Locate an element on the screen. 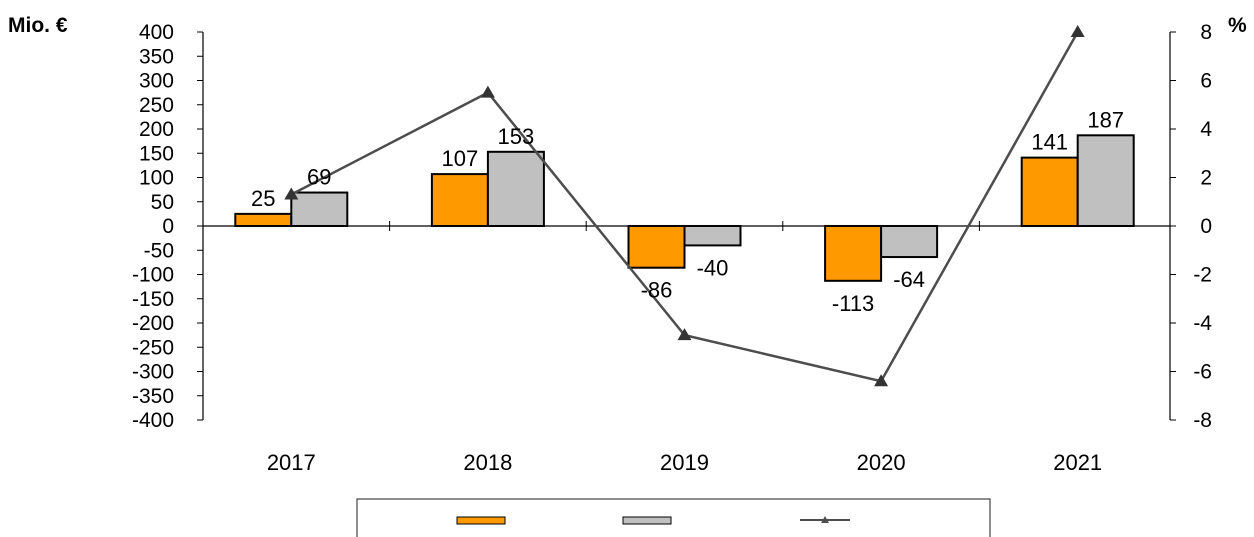 The height and width of the screenshot is (537, 1254). legend is located at coordinates (673, 517).